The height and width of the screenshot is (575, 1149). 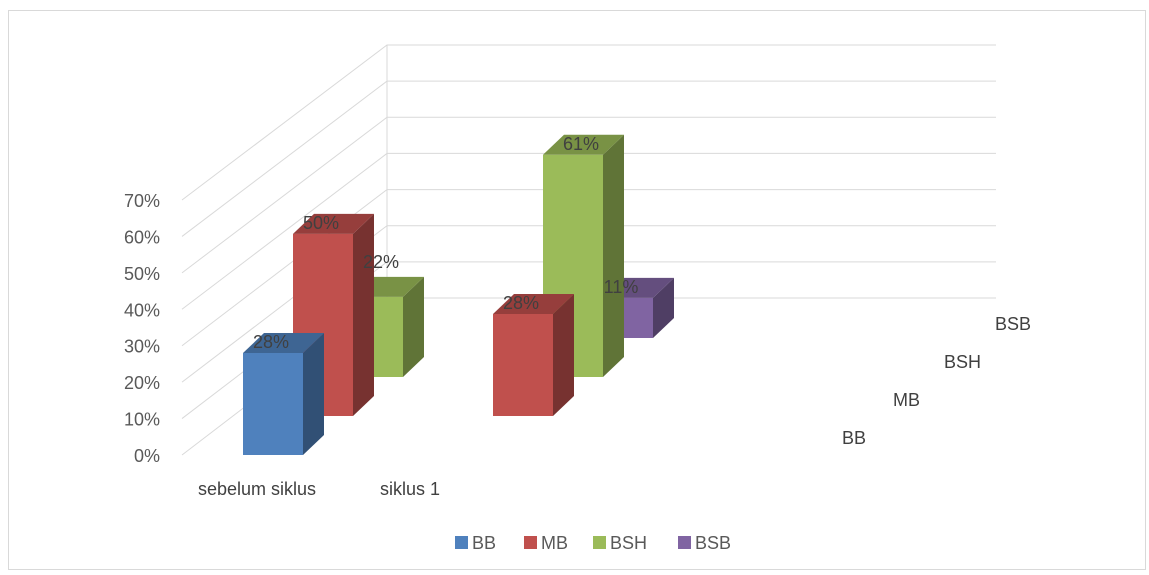 What do you see at coordinates (621, 287) in the screenshot?
I see `data-label: 11%` at bounding box center [621, 287].